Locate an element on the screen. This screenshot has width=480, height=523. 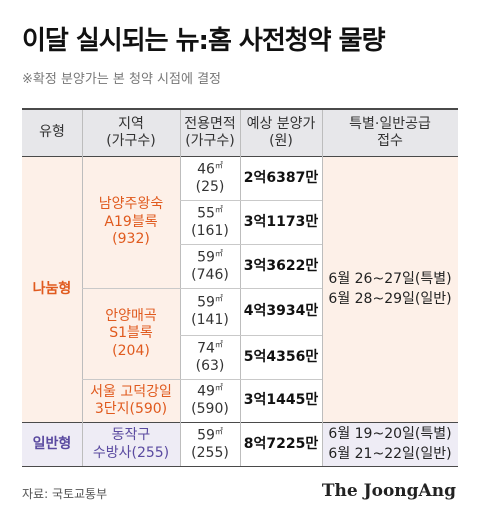
type-general: 일반형 is located at coordinates (52, 443).